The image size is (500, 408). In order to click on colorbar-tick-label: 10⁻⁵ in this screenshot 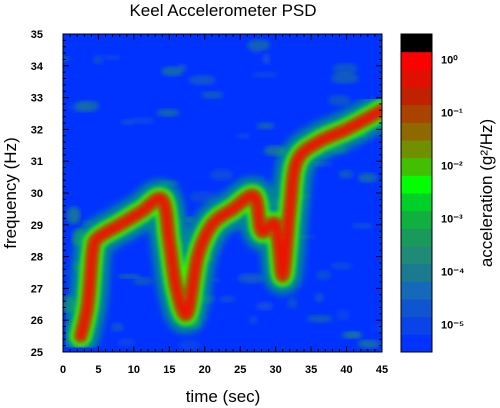, I will do `click(452, 325)`.